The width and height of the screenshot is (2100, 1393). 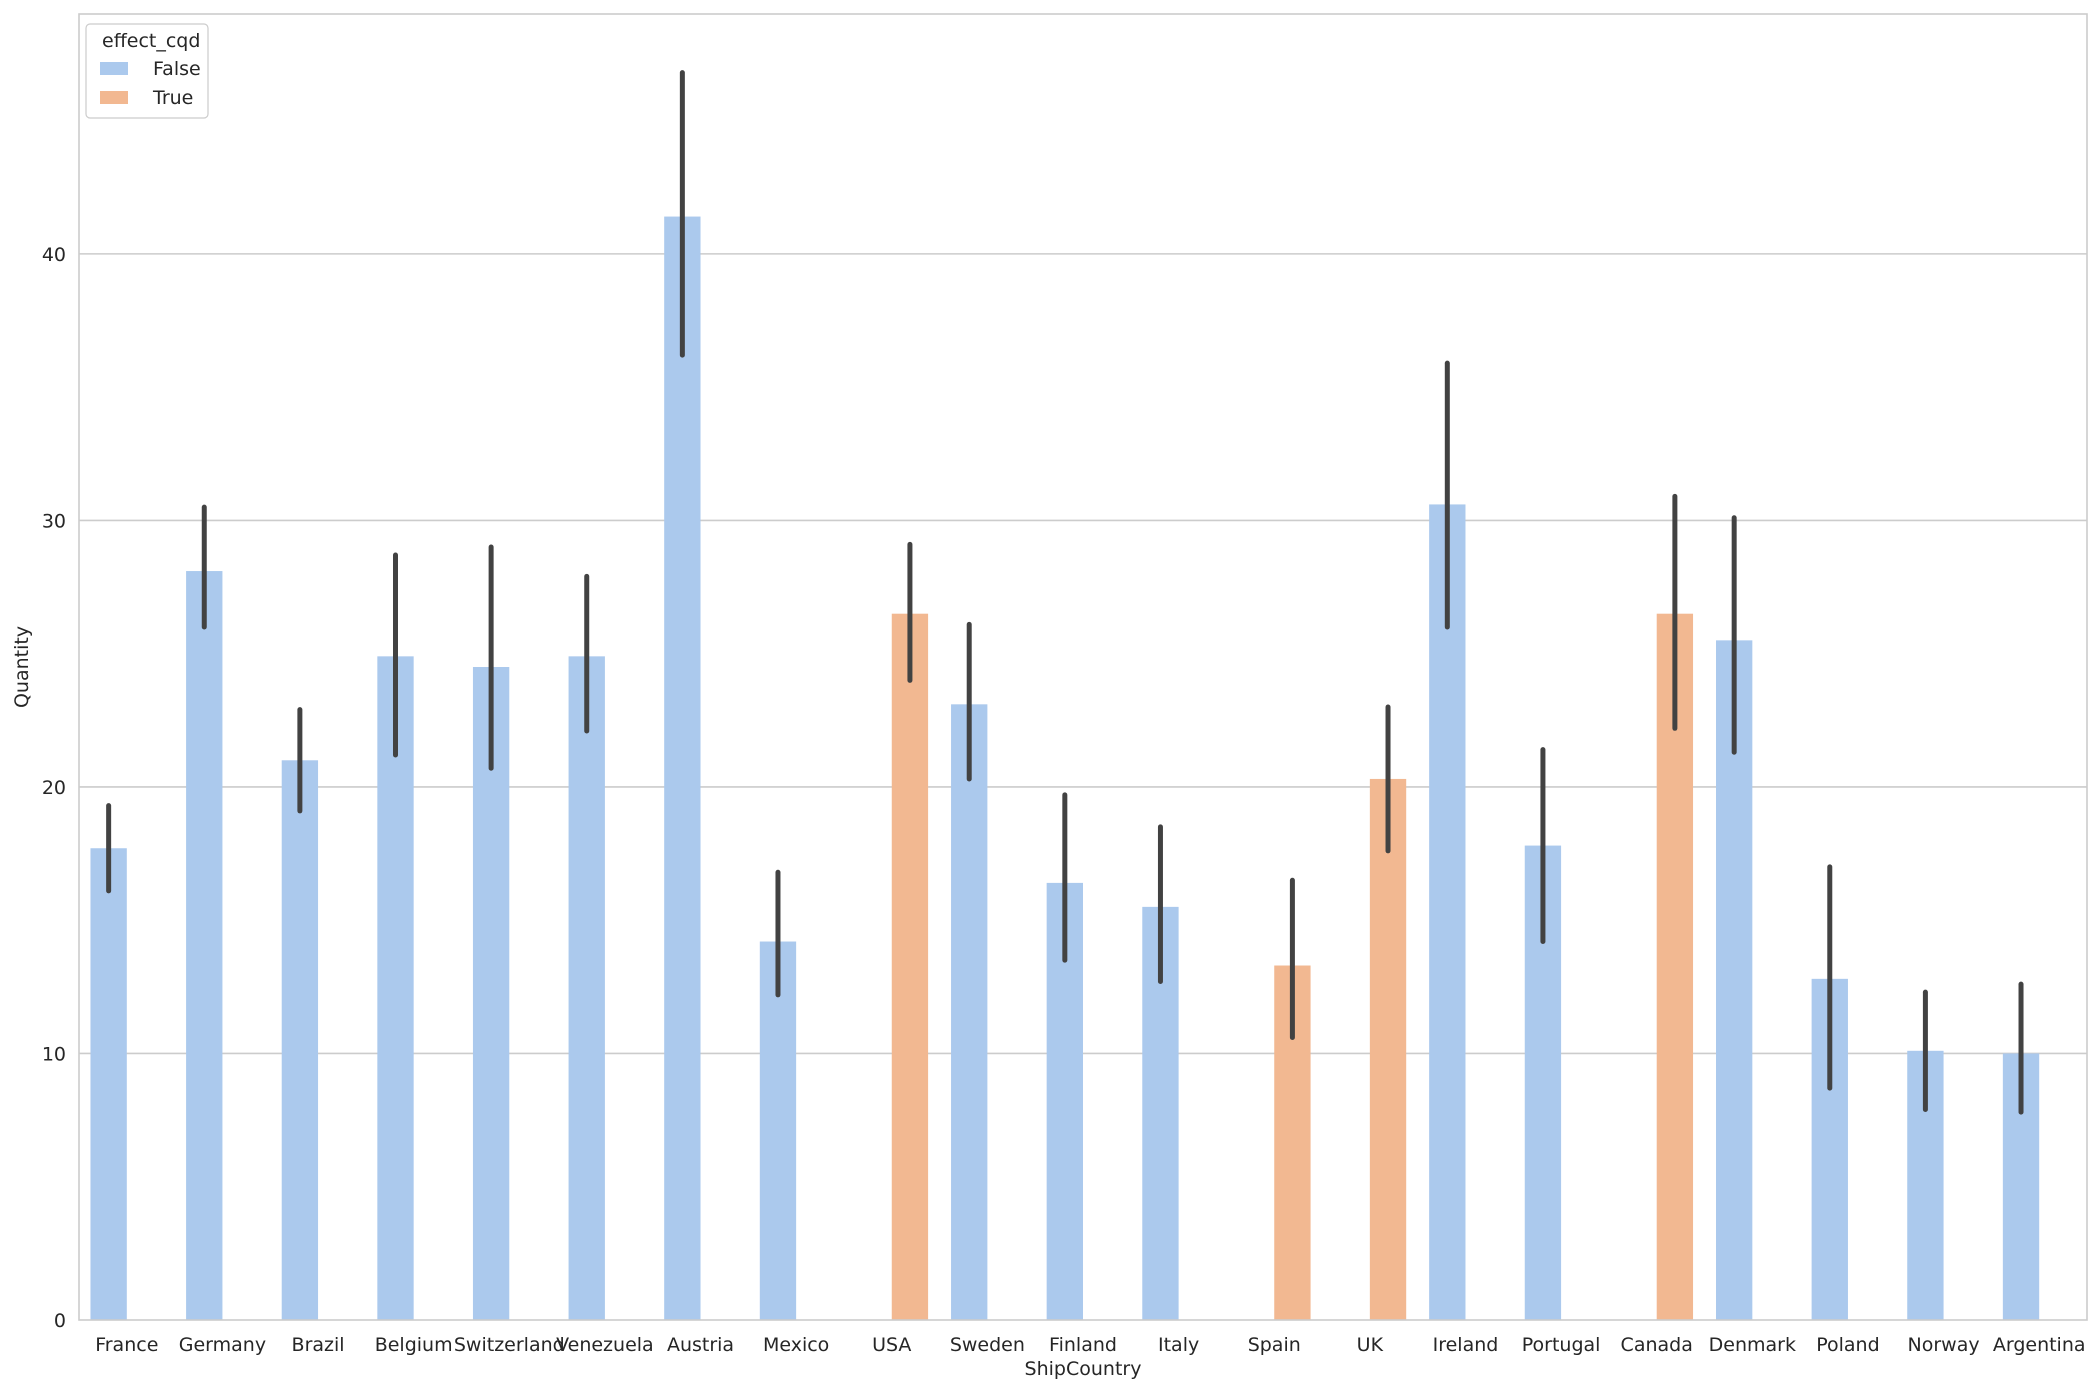 What do you see at coordinates (300, 1040) in the screenshot?
I see `bar-brazil` at bounding box center [300, 1040].